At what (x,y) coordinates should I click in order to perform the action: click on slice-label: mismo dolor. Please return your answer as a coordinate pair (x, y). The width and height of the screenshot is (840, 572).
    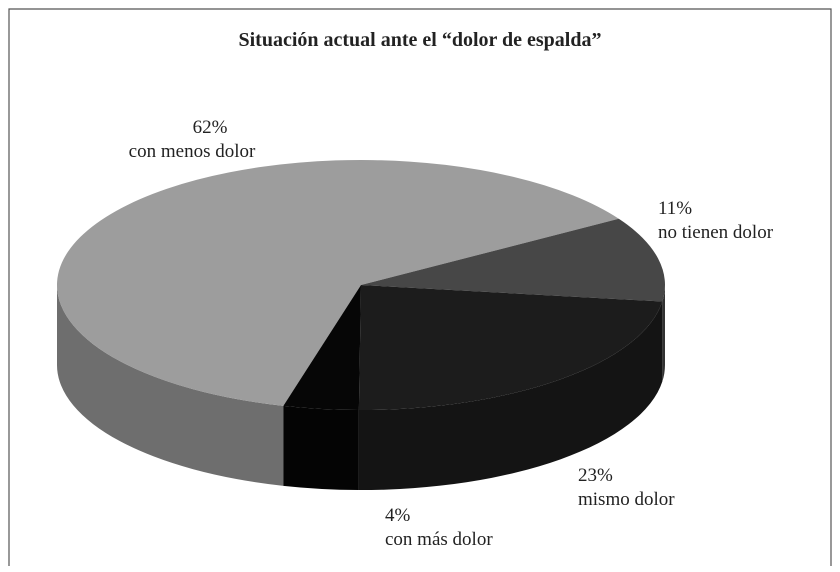
    Looking at the image, I should click on (626, 499).